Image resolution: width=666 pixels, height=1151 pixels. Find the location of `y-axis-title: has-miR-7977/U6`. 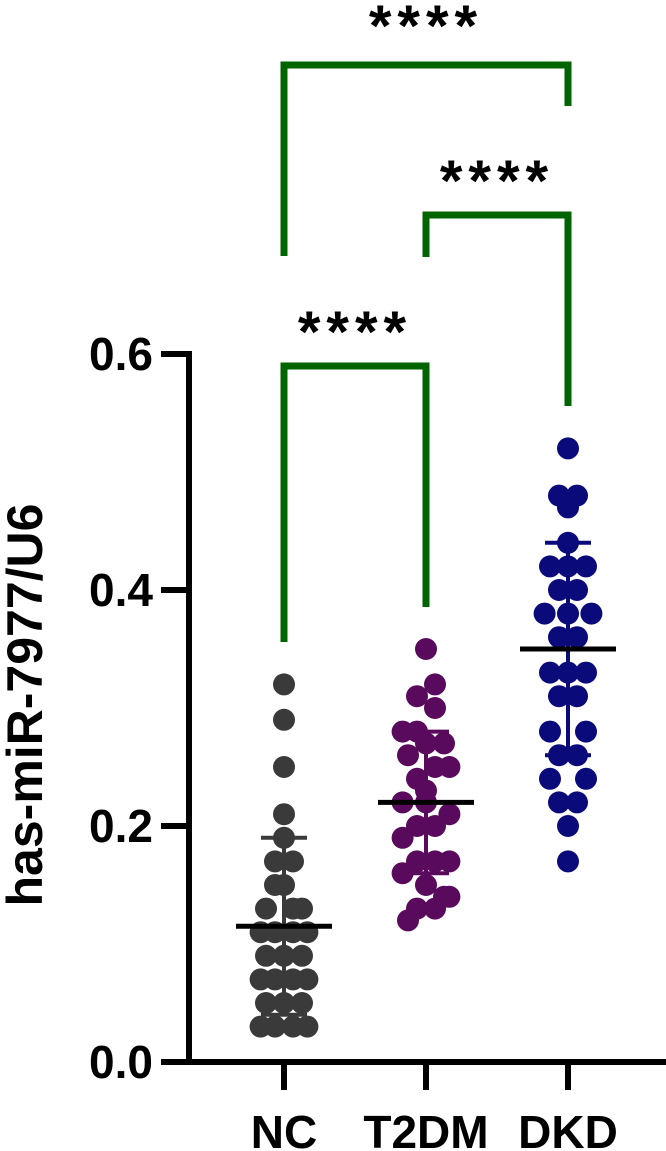

y-axis-title: has-miR-7977/U6 is located at coordinates (26, 705).